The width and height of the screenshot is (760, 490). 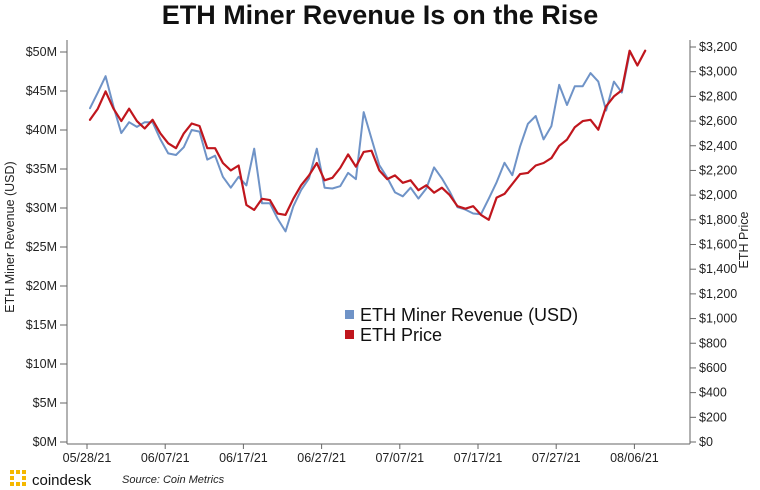 What do you see at coordinates (41, 286) in the screenshot?
I see `left-tick-label: $20M` at bounding box center [41, 286].